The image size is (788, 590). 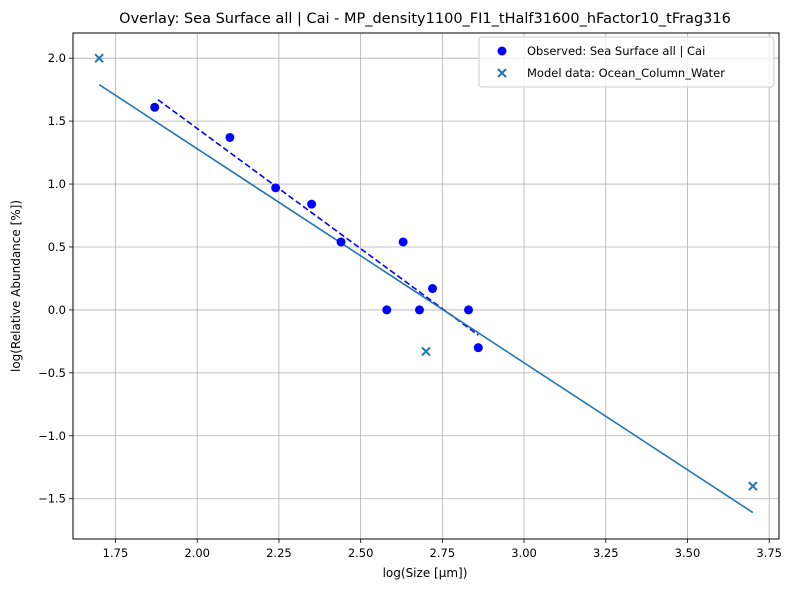 I want to click on x-tick-label: 2.00, so click(x=197, y=553).